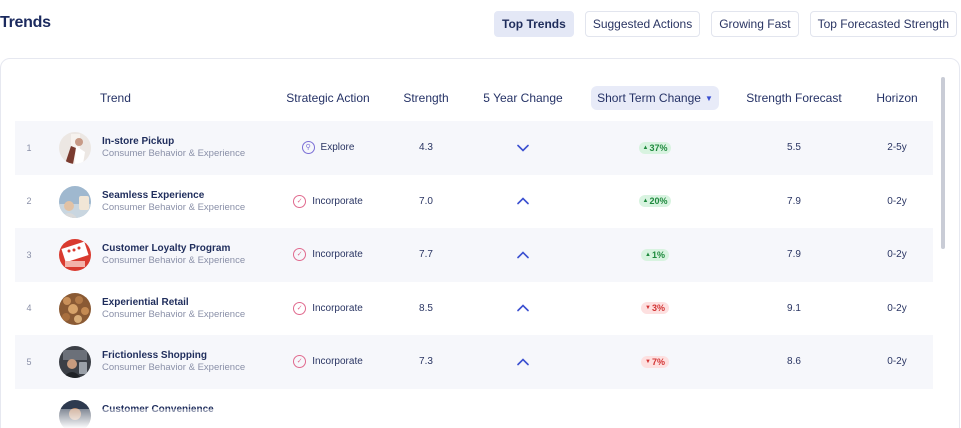  I want to click on row-rank: 4, so click(29, 308).